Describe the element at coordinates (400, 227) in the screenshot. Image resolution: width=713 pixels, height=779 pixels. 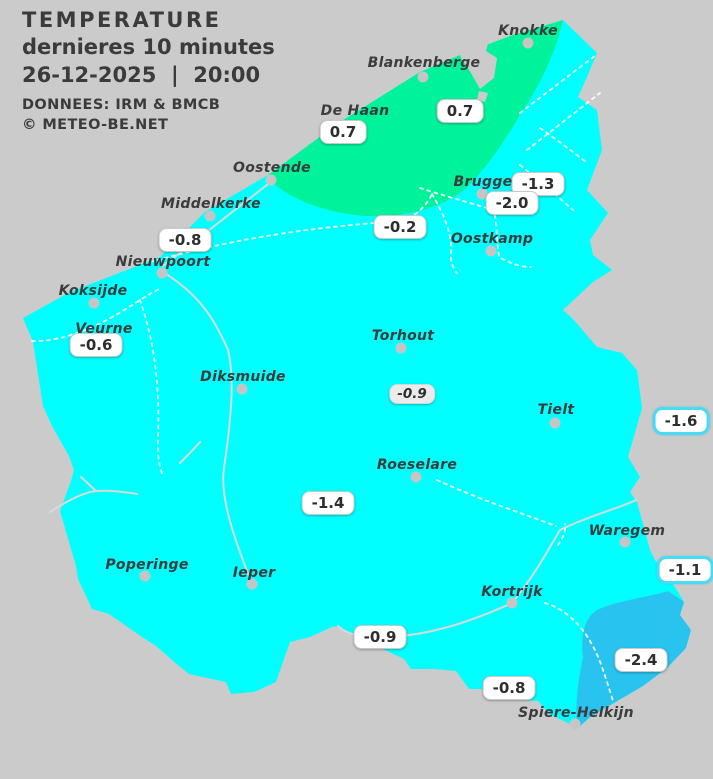
I see `temperature-badge: -0.2` at that location.